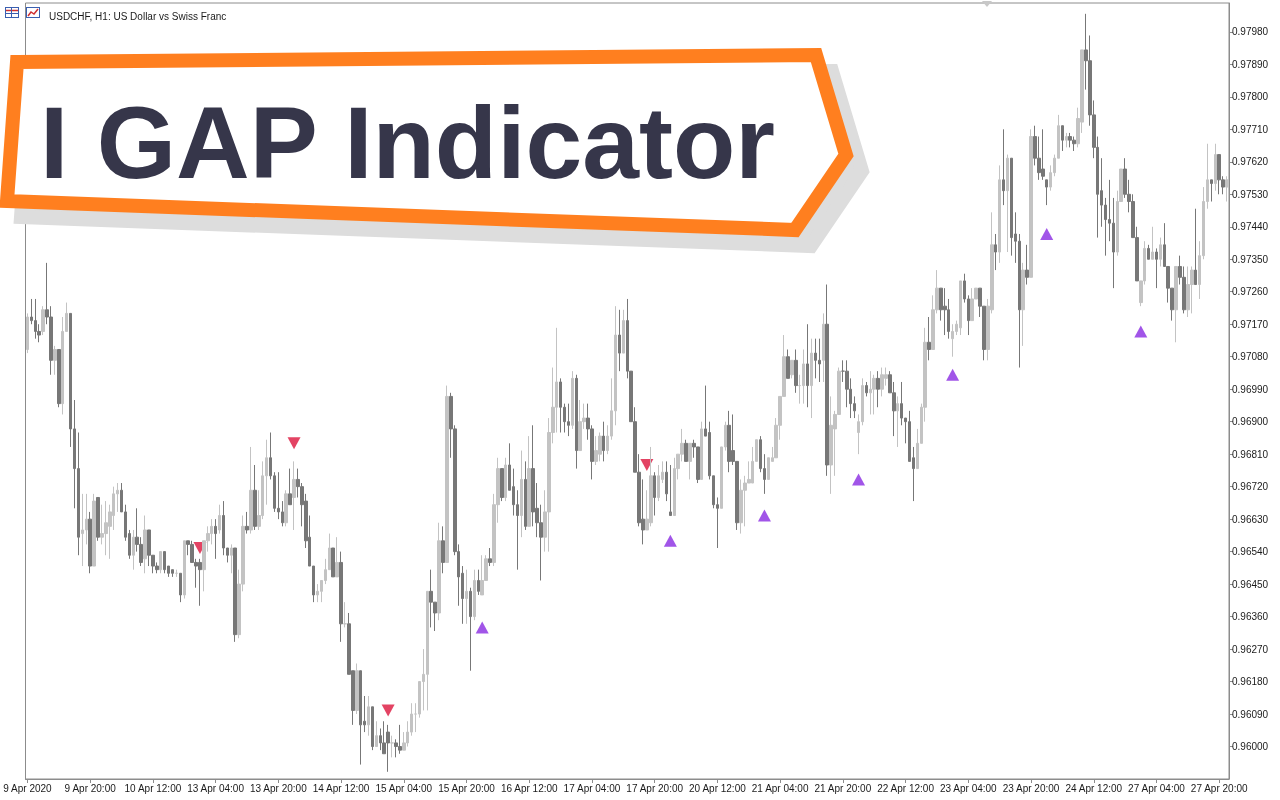 The width and height of the screenshot is (1280, 800). Describe the element at coordinates (718, 788) in the screenshot. I see `x-tick-label: 20 Apr 12:00` at that location.